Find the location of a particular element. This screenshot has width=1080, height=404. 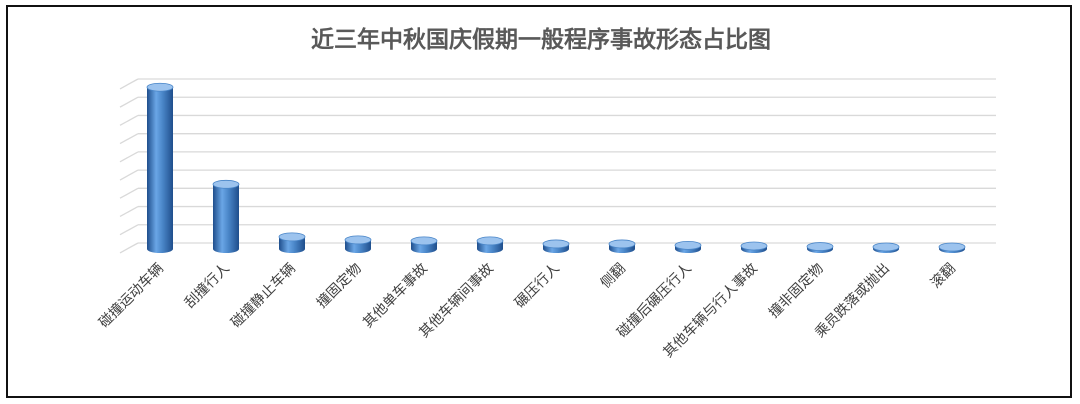

category-label: 碰撞静止车辆 is located at coordinates (262, 295).